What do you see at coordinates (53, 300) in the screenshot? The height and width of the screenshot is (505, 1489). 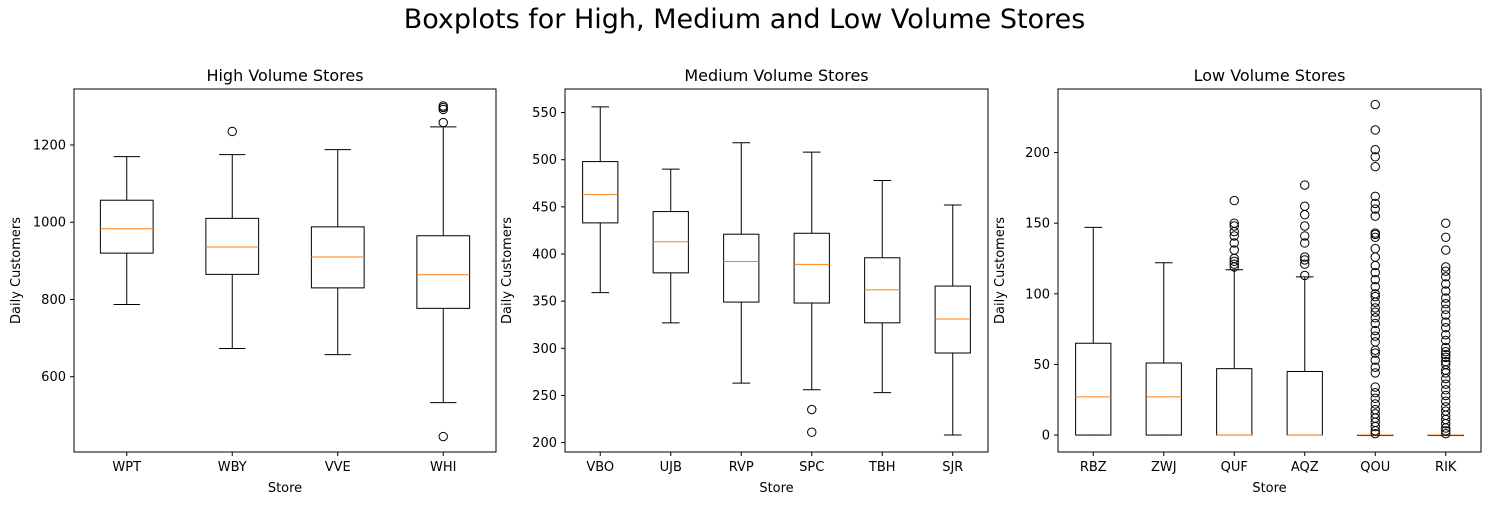 I see `y-tick-label: 800` at bounding box center [53, 300].